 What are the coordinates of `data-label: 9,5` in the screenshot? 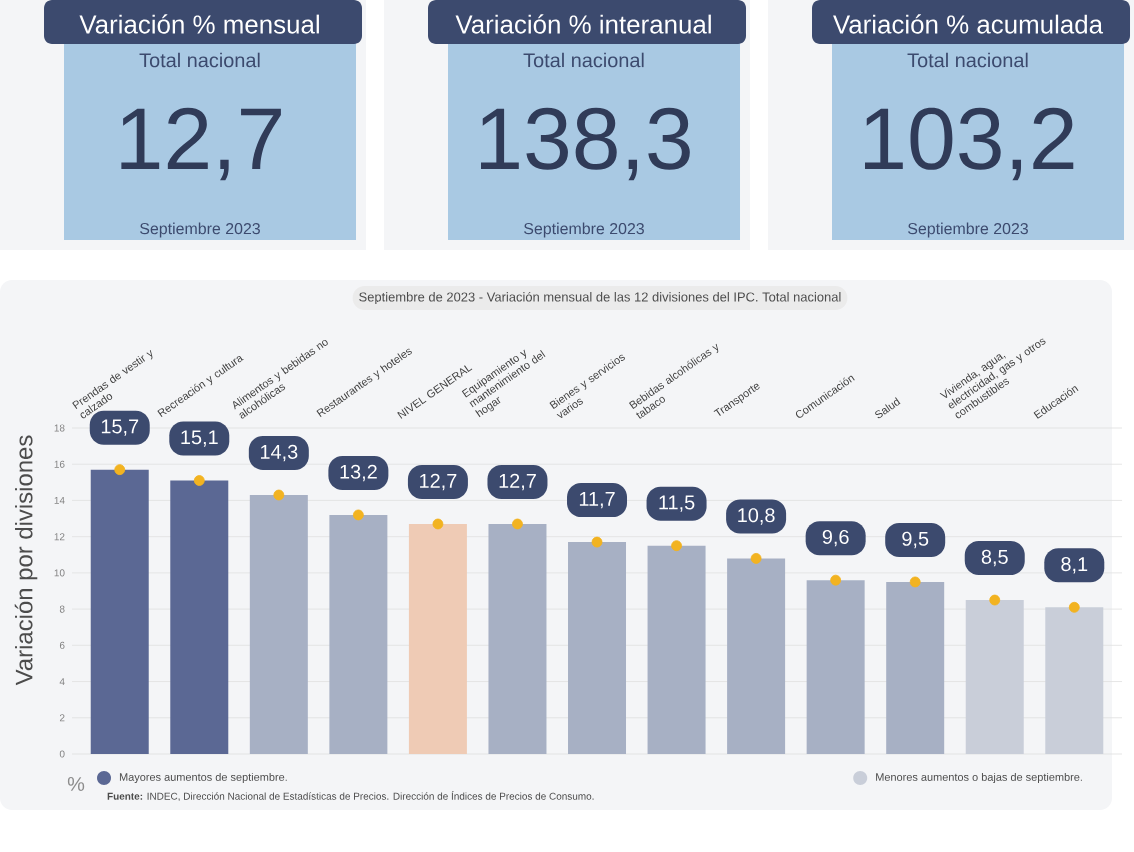 It's located at (915, 540).